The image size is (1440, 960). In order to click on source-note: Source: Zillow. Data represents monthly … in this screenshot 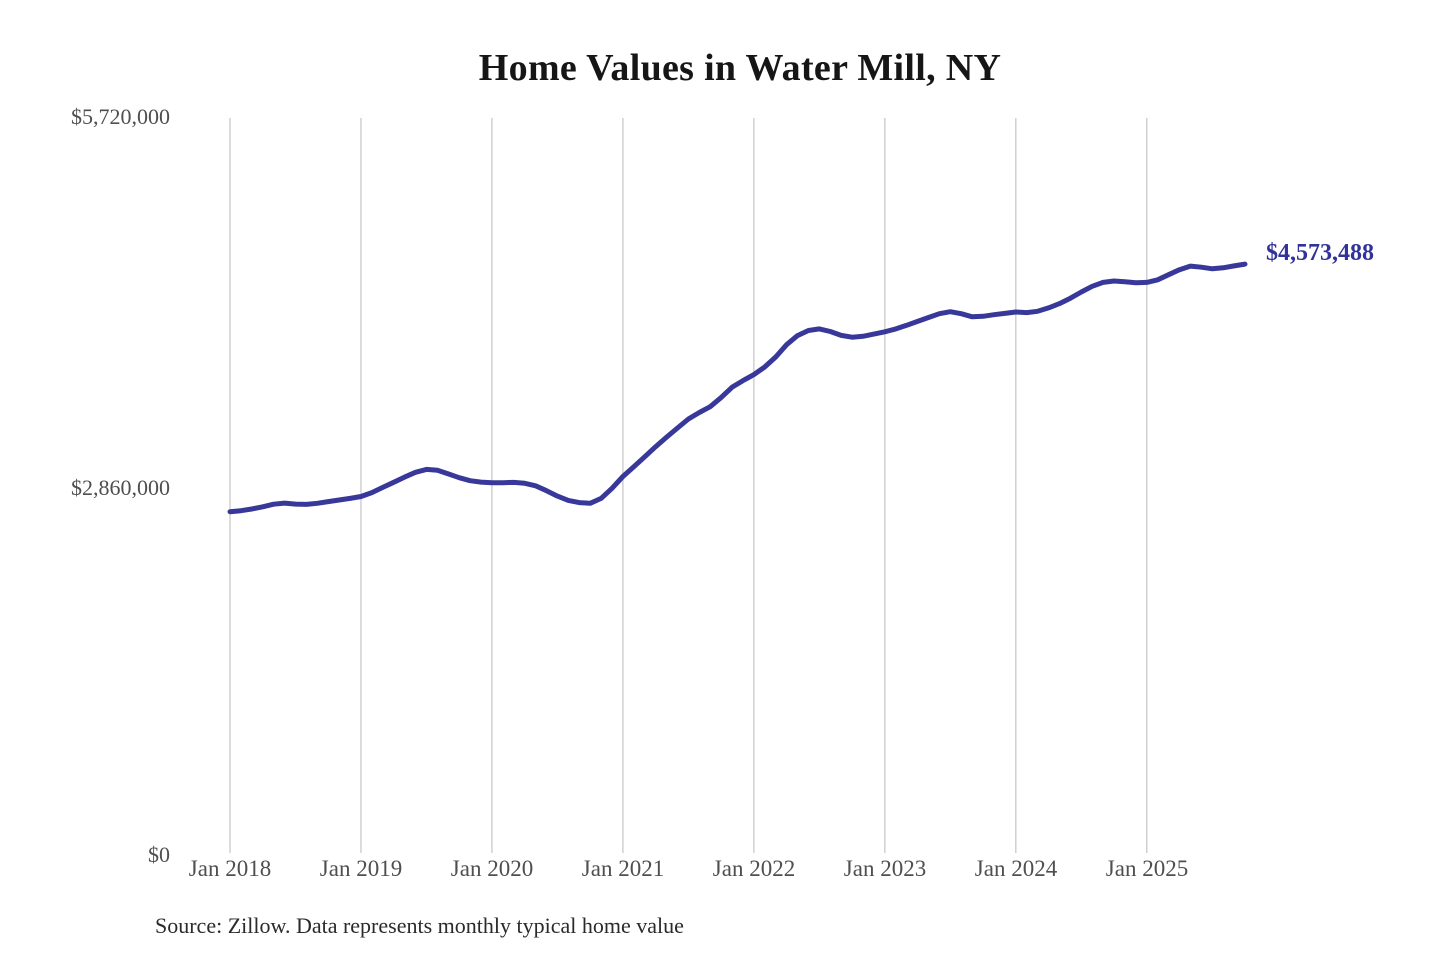, I will do `click(419, 925)`.